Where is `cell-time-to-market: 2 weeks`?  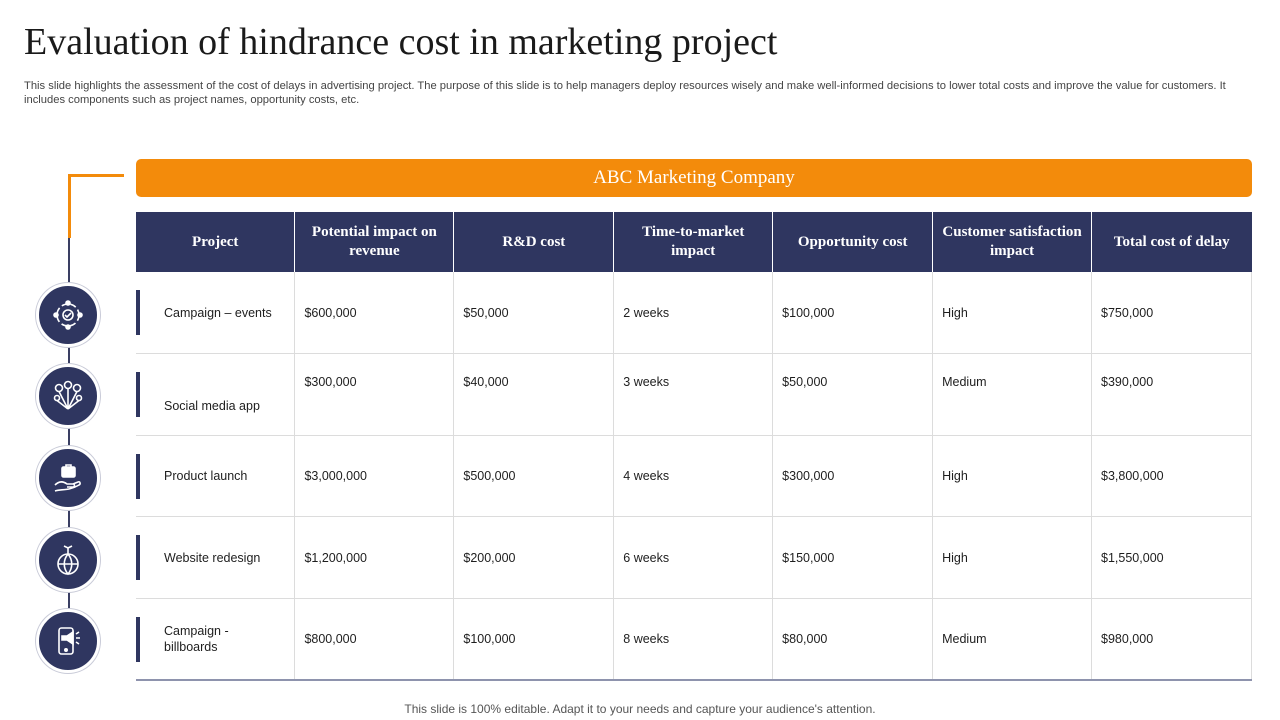 cell-time-to-market: 2 weeks is located at coordinates (693, 313).